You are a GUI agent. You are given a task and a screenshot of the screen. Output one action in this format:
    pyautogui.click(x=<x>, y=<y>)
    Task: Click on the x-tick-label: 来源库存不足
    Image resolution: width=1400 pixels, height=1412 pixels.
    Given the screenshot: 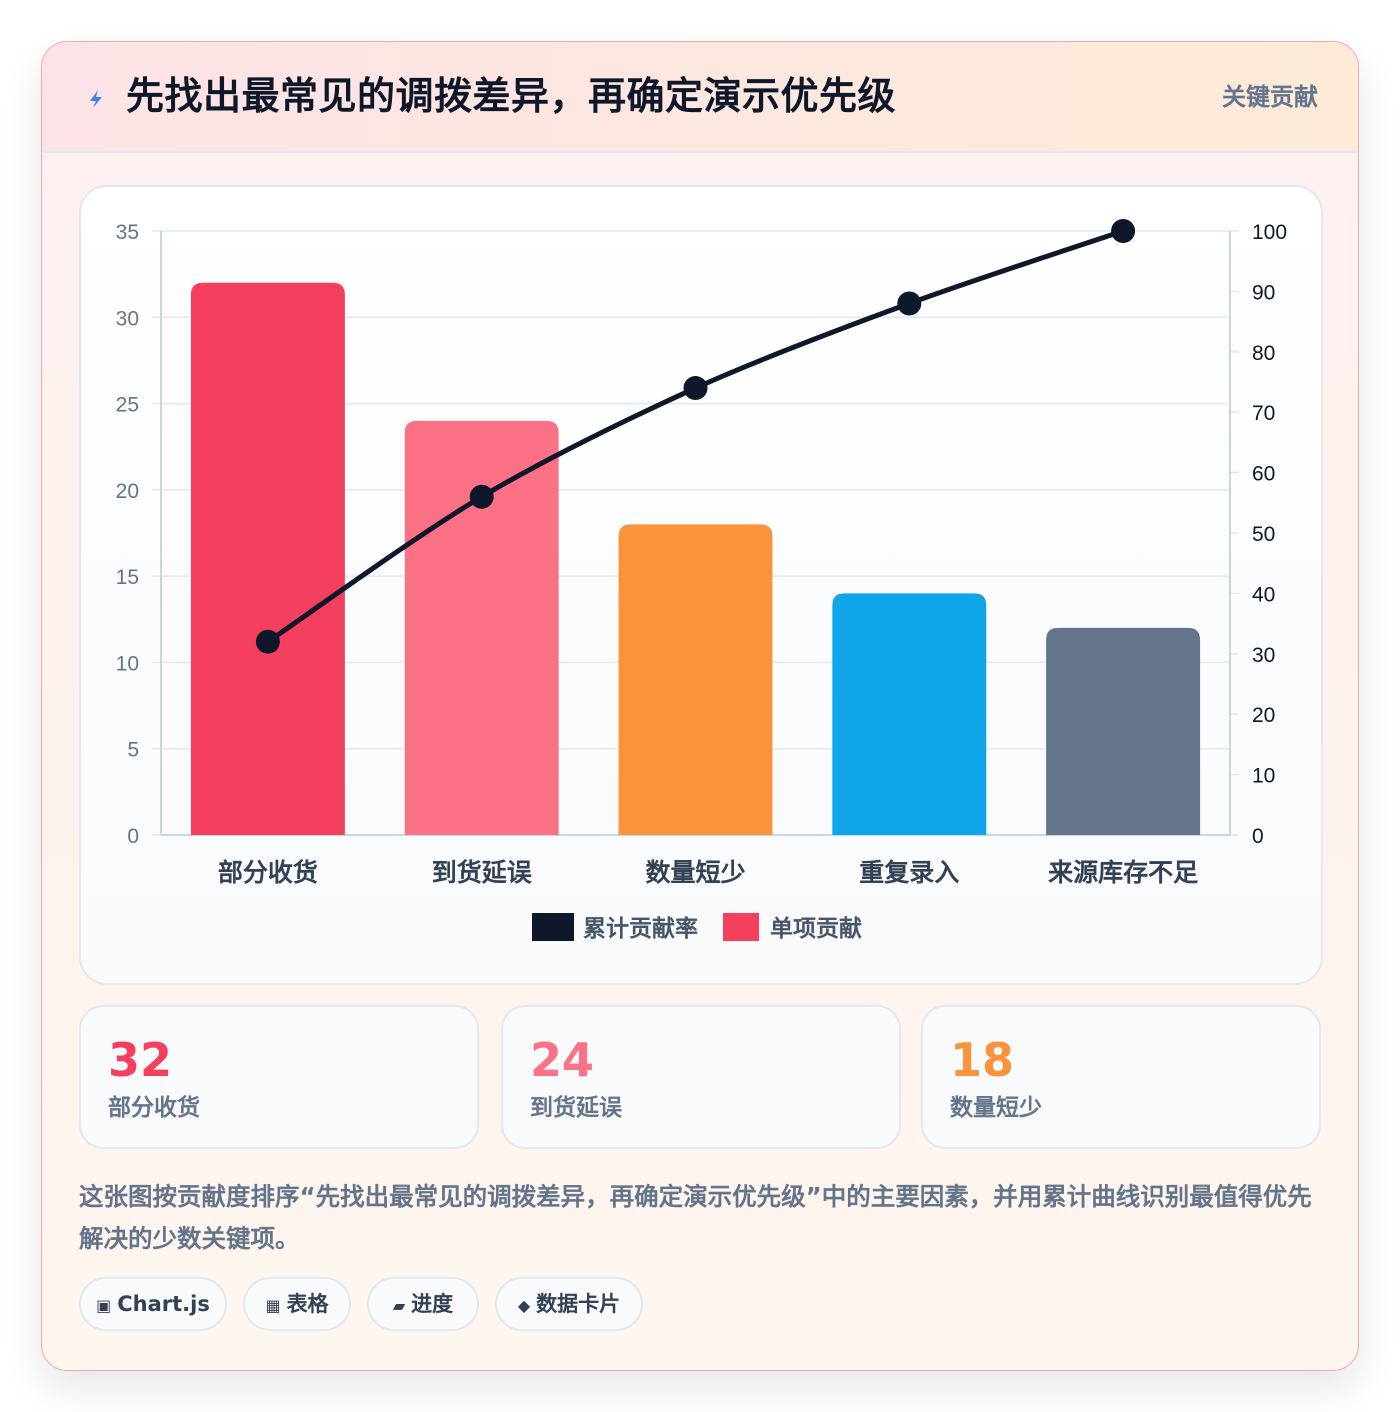 What is the action you would take?
    pyautogui.click(x=1123, y=873)
    